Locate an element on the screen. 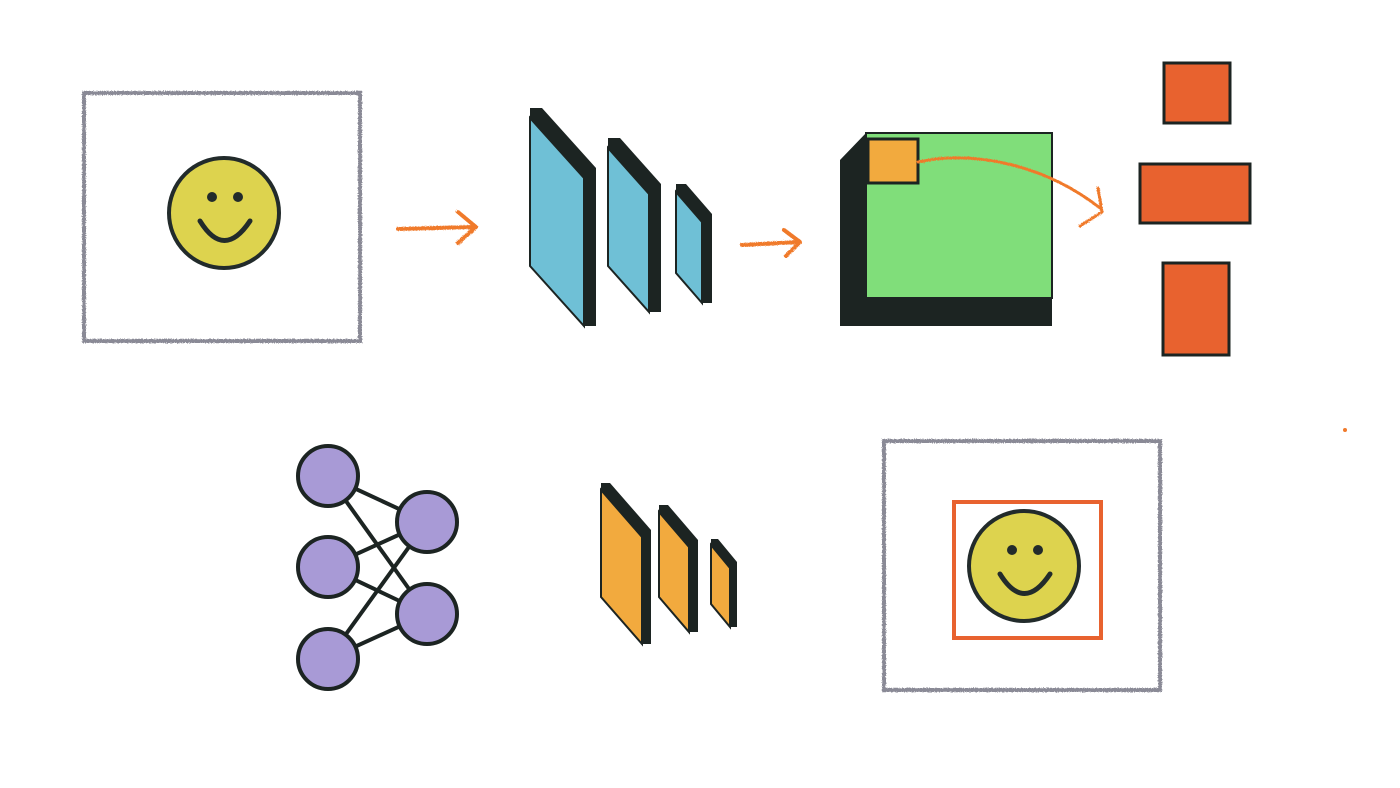  neural-network is located at coordinates (377, 567).